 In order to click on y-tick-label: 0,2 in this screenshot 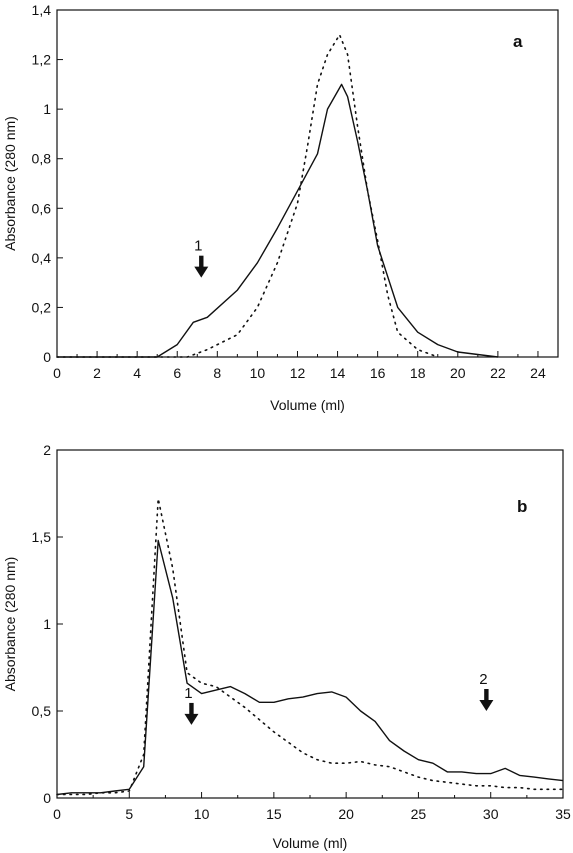, I will do `click(42, 307)`.